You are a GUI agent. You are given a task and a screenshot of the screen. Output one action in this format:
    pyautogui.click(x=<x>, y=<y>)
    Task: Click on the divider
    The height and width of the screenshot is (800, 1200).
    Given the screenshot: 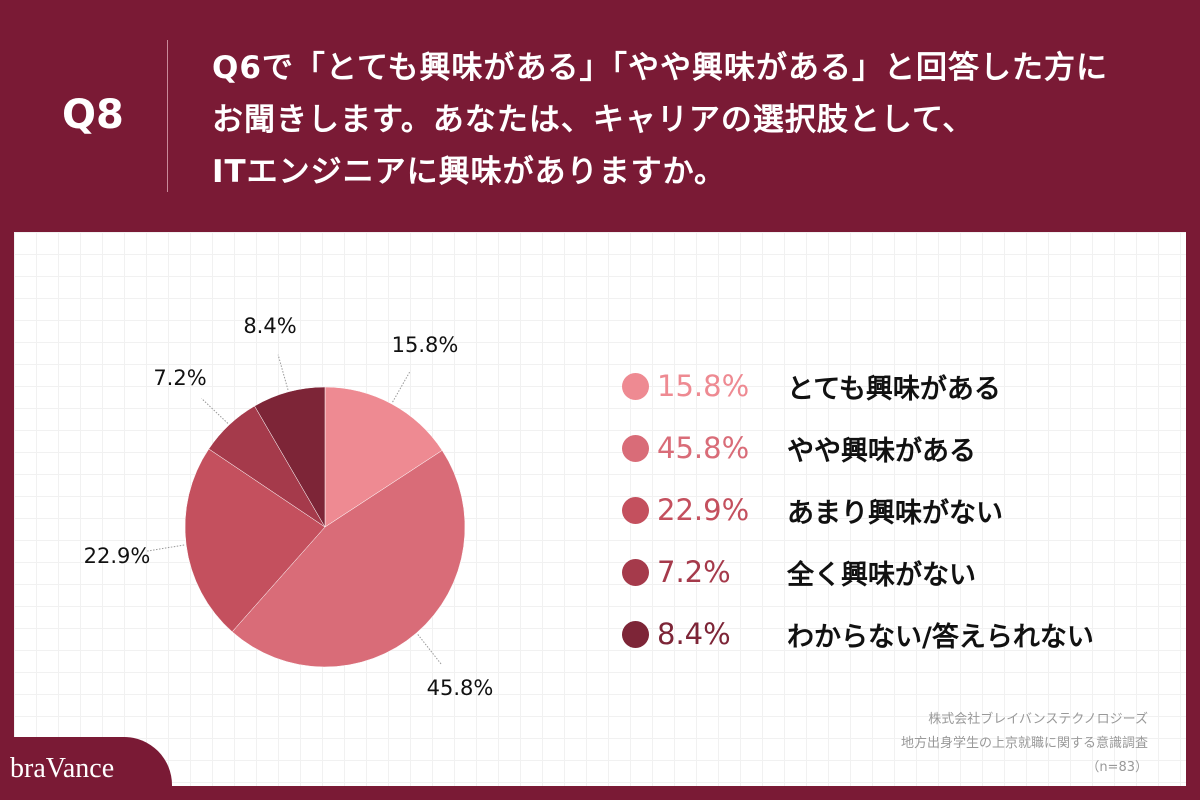 What is the action you would take?
    pyautogui.click(x=167, y=116)
    